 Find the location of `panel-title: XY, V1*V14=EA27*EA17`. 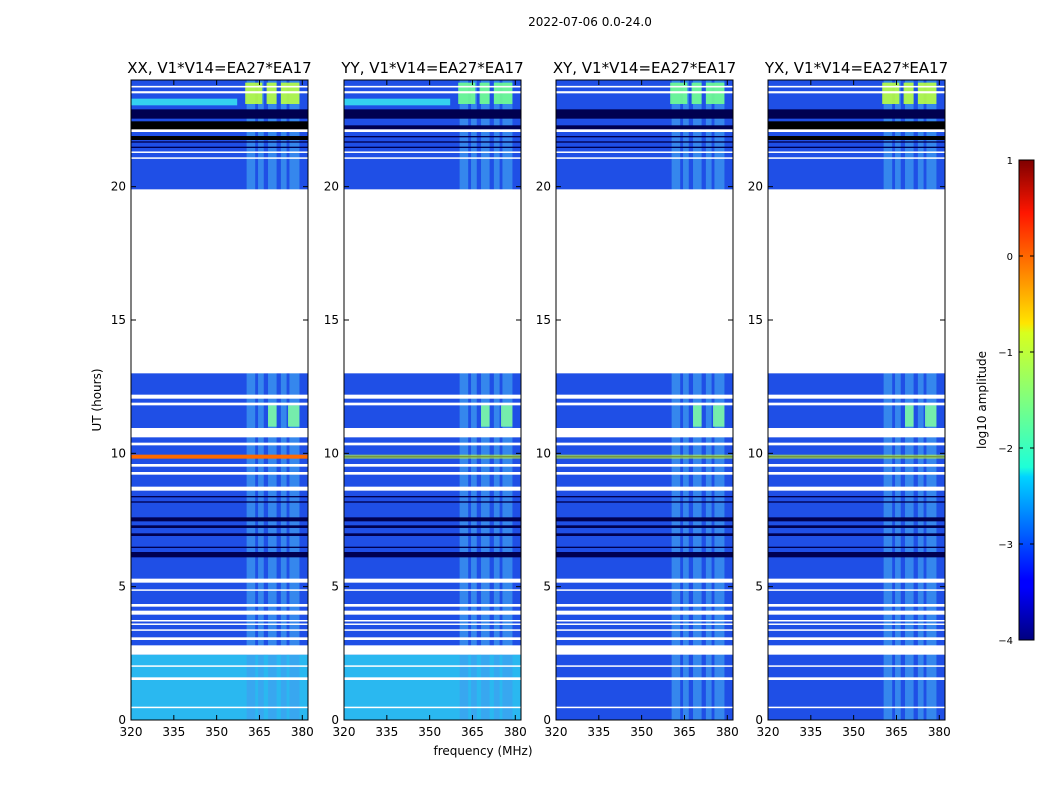

panel-title: XY, V1*V14=EA27*EA17 is located at coordinates (644, 68).